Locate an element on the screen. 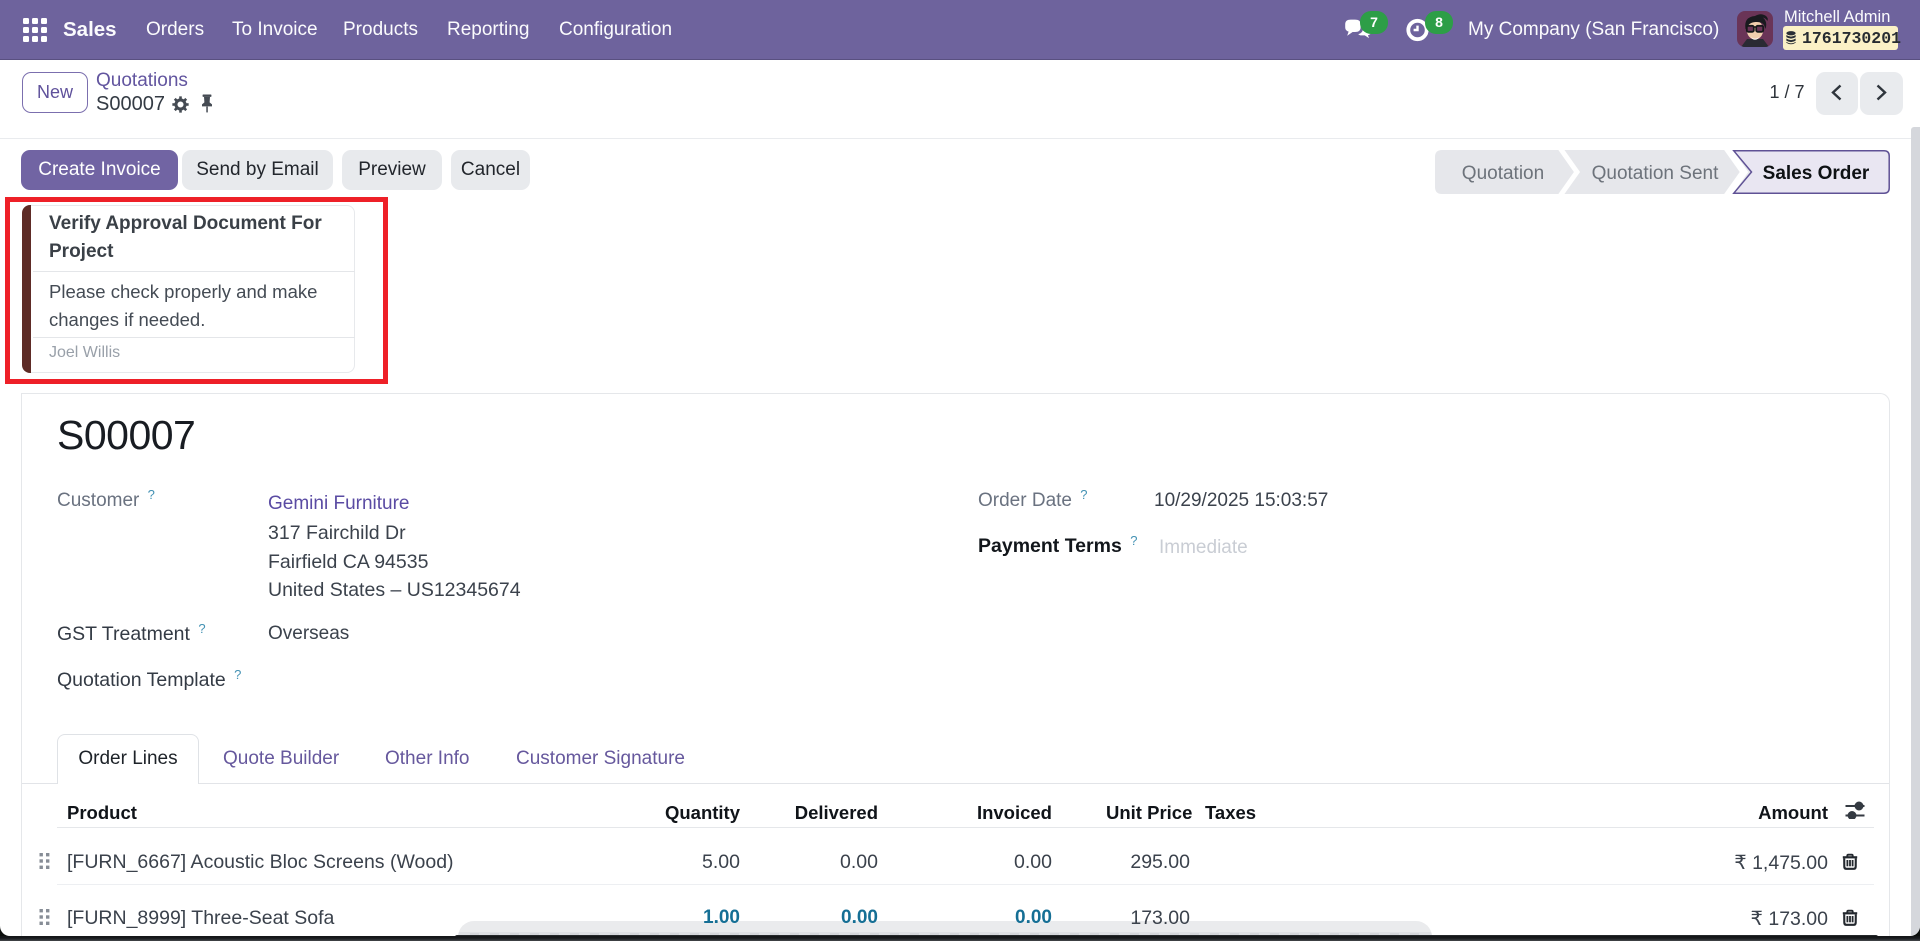  svg-text: Quotation is located at coordinates (1503, 173).